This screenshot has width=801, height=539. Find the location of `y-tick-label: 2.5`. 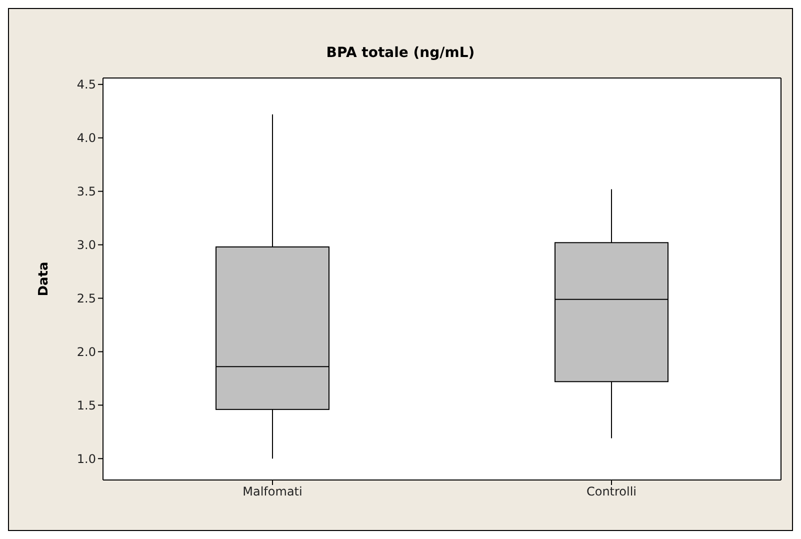

y-tick-label: 2.5 is located at coordinates (86, 299).